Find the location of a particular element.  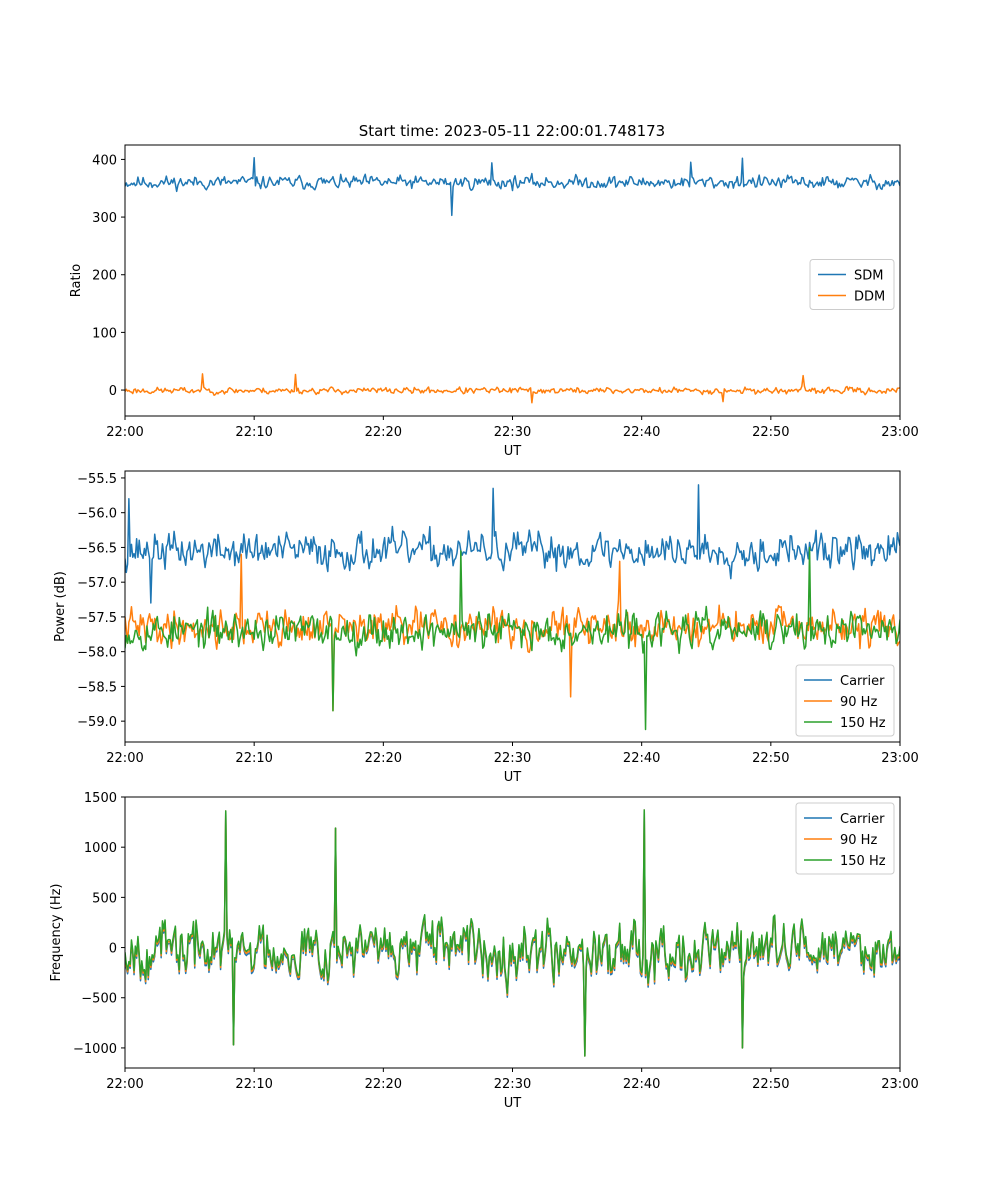

series-line-ddm is located at coordinates (512, 388).